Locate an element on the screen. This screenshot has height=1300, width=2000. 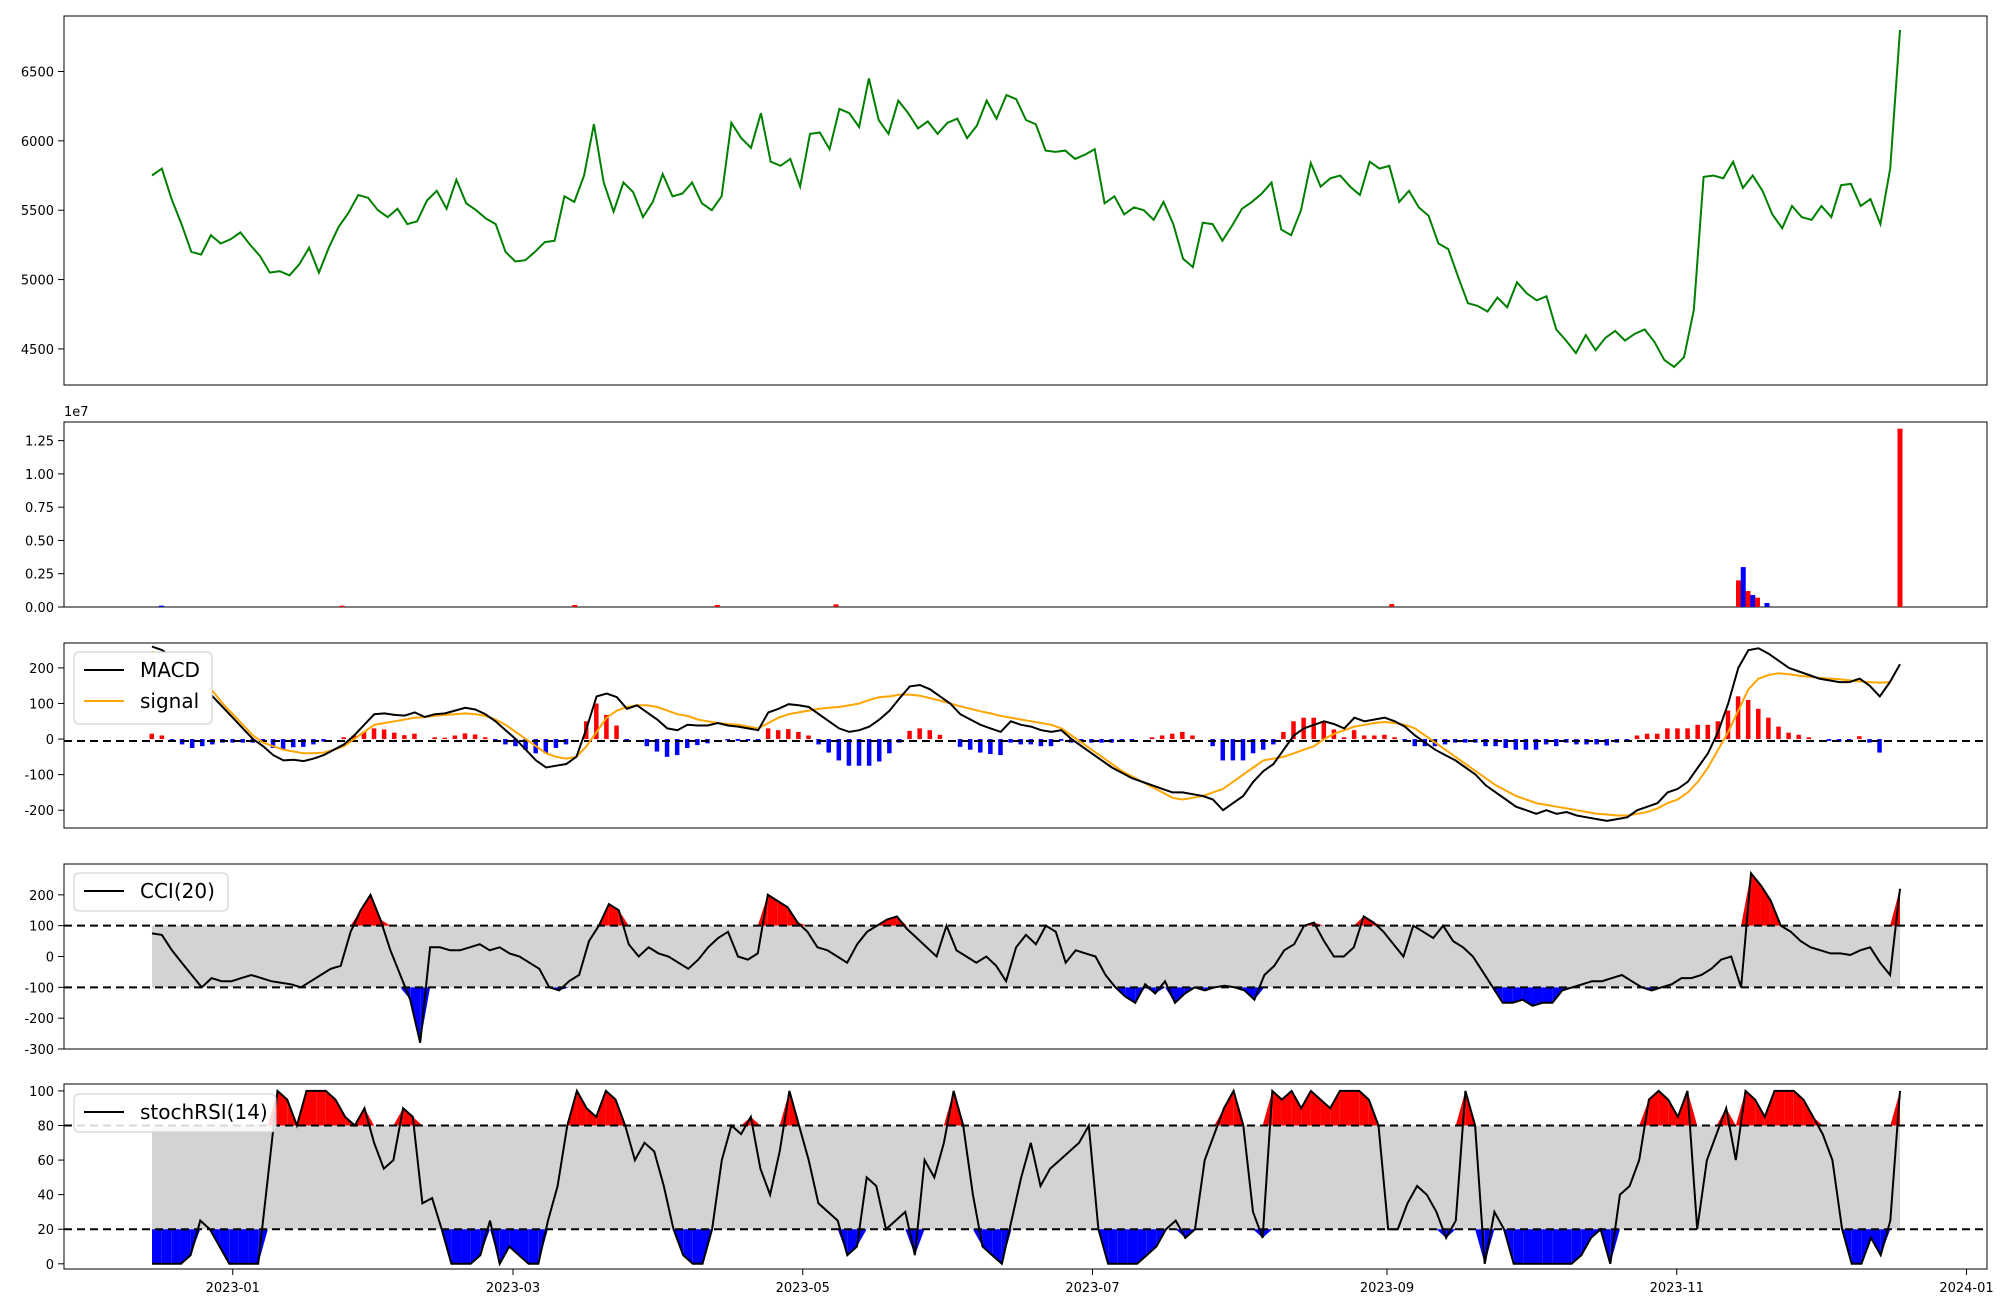
cci-legend-label: CCI(20) is located at coordinates (177, 891).